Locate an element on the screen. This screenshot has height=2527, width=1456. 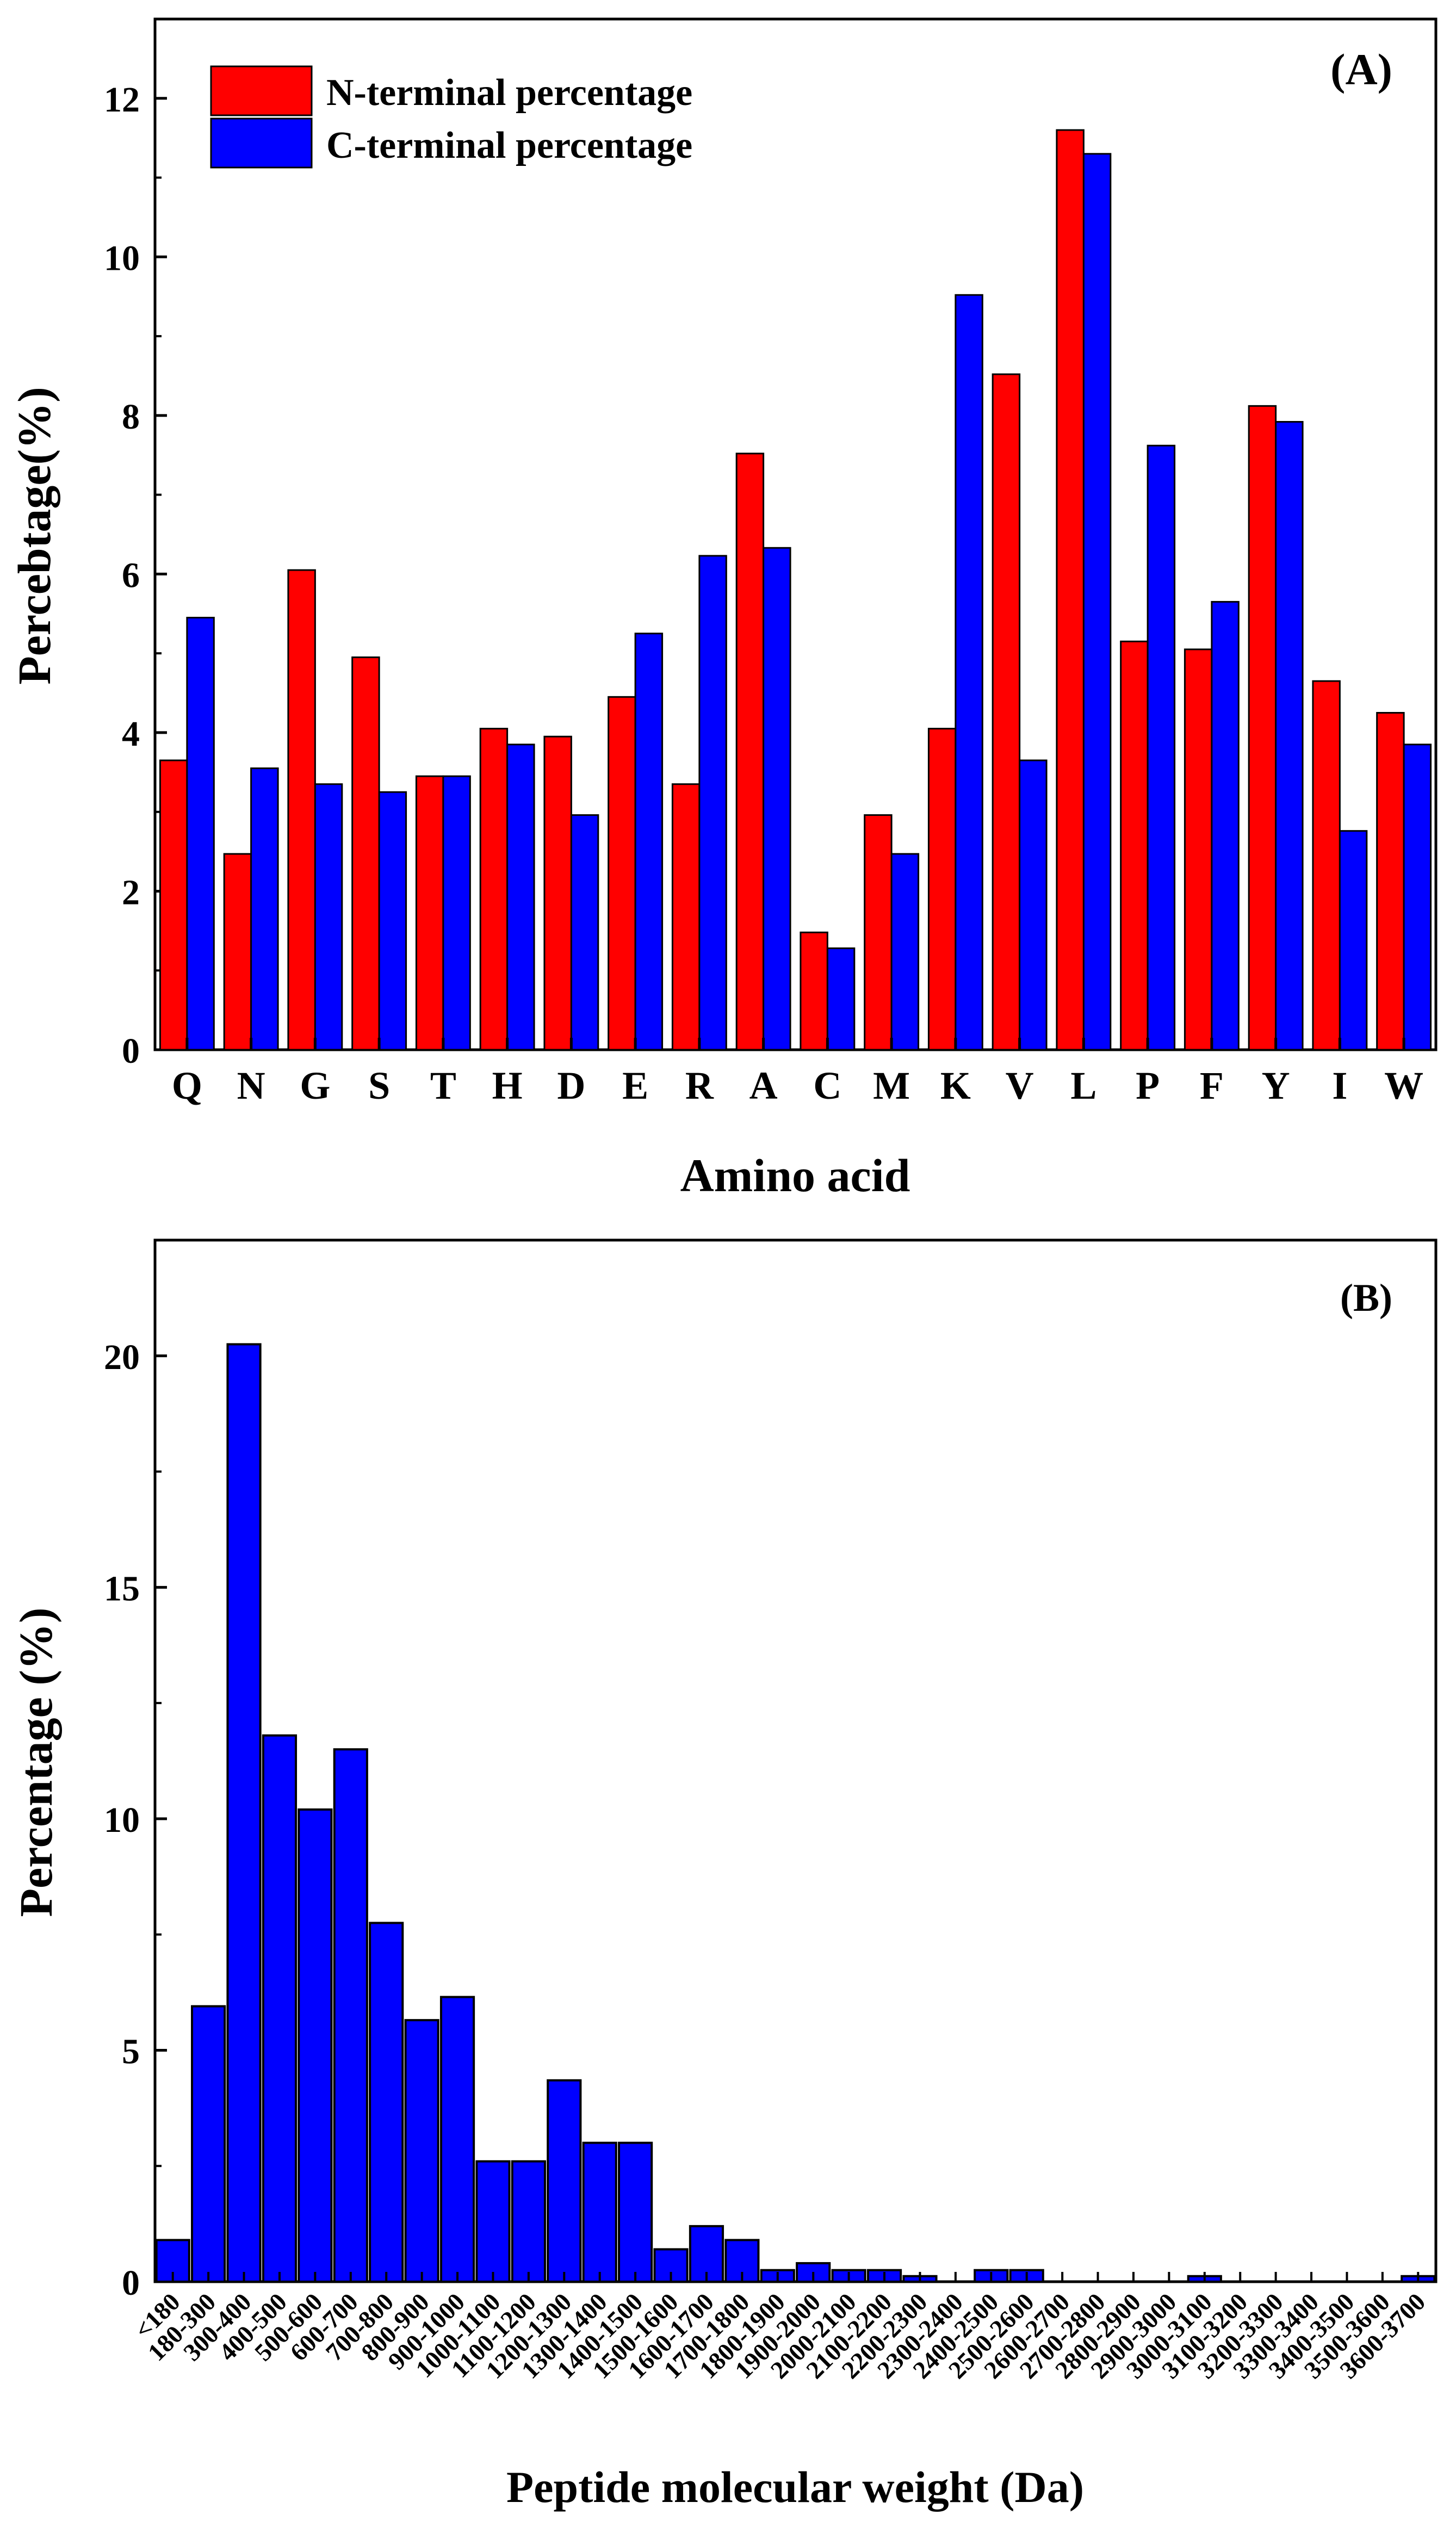
x-tick-label-Y: Y is located at coordinates (1276, 1085).